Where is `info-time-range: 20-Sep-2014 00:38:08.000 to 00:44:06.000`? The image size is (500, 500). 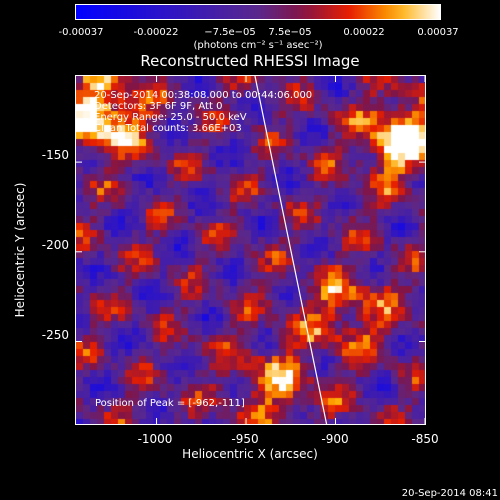 info-time-range: 20-Sep-2014 00:38:08.000 to 00:44:06.000 is located at coordinates (203, 95).